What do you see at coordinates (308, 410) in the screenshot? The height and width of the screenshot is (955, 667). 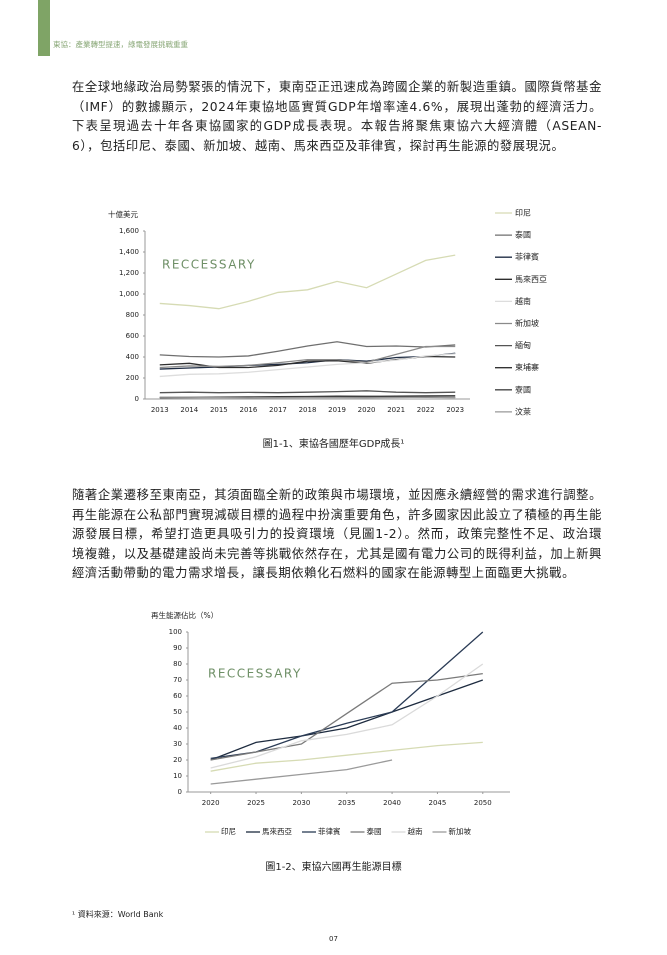 I see `x-tick-label: 2018` at bounding box center [308, 410].